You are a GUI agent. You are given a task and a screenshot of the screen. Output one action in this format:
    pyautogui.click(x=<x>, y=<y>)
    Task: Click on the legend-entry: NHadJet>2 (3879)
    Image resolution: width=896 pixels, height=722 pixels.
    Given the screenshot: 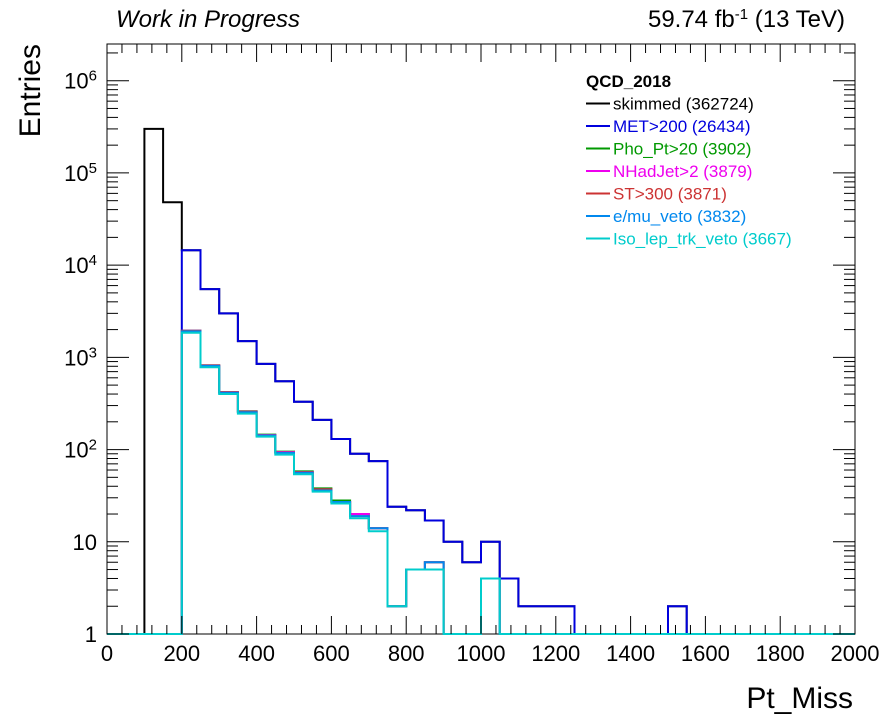 What is the action you would take?
    pyautogui.click(x=682, y=171)
    